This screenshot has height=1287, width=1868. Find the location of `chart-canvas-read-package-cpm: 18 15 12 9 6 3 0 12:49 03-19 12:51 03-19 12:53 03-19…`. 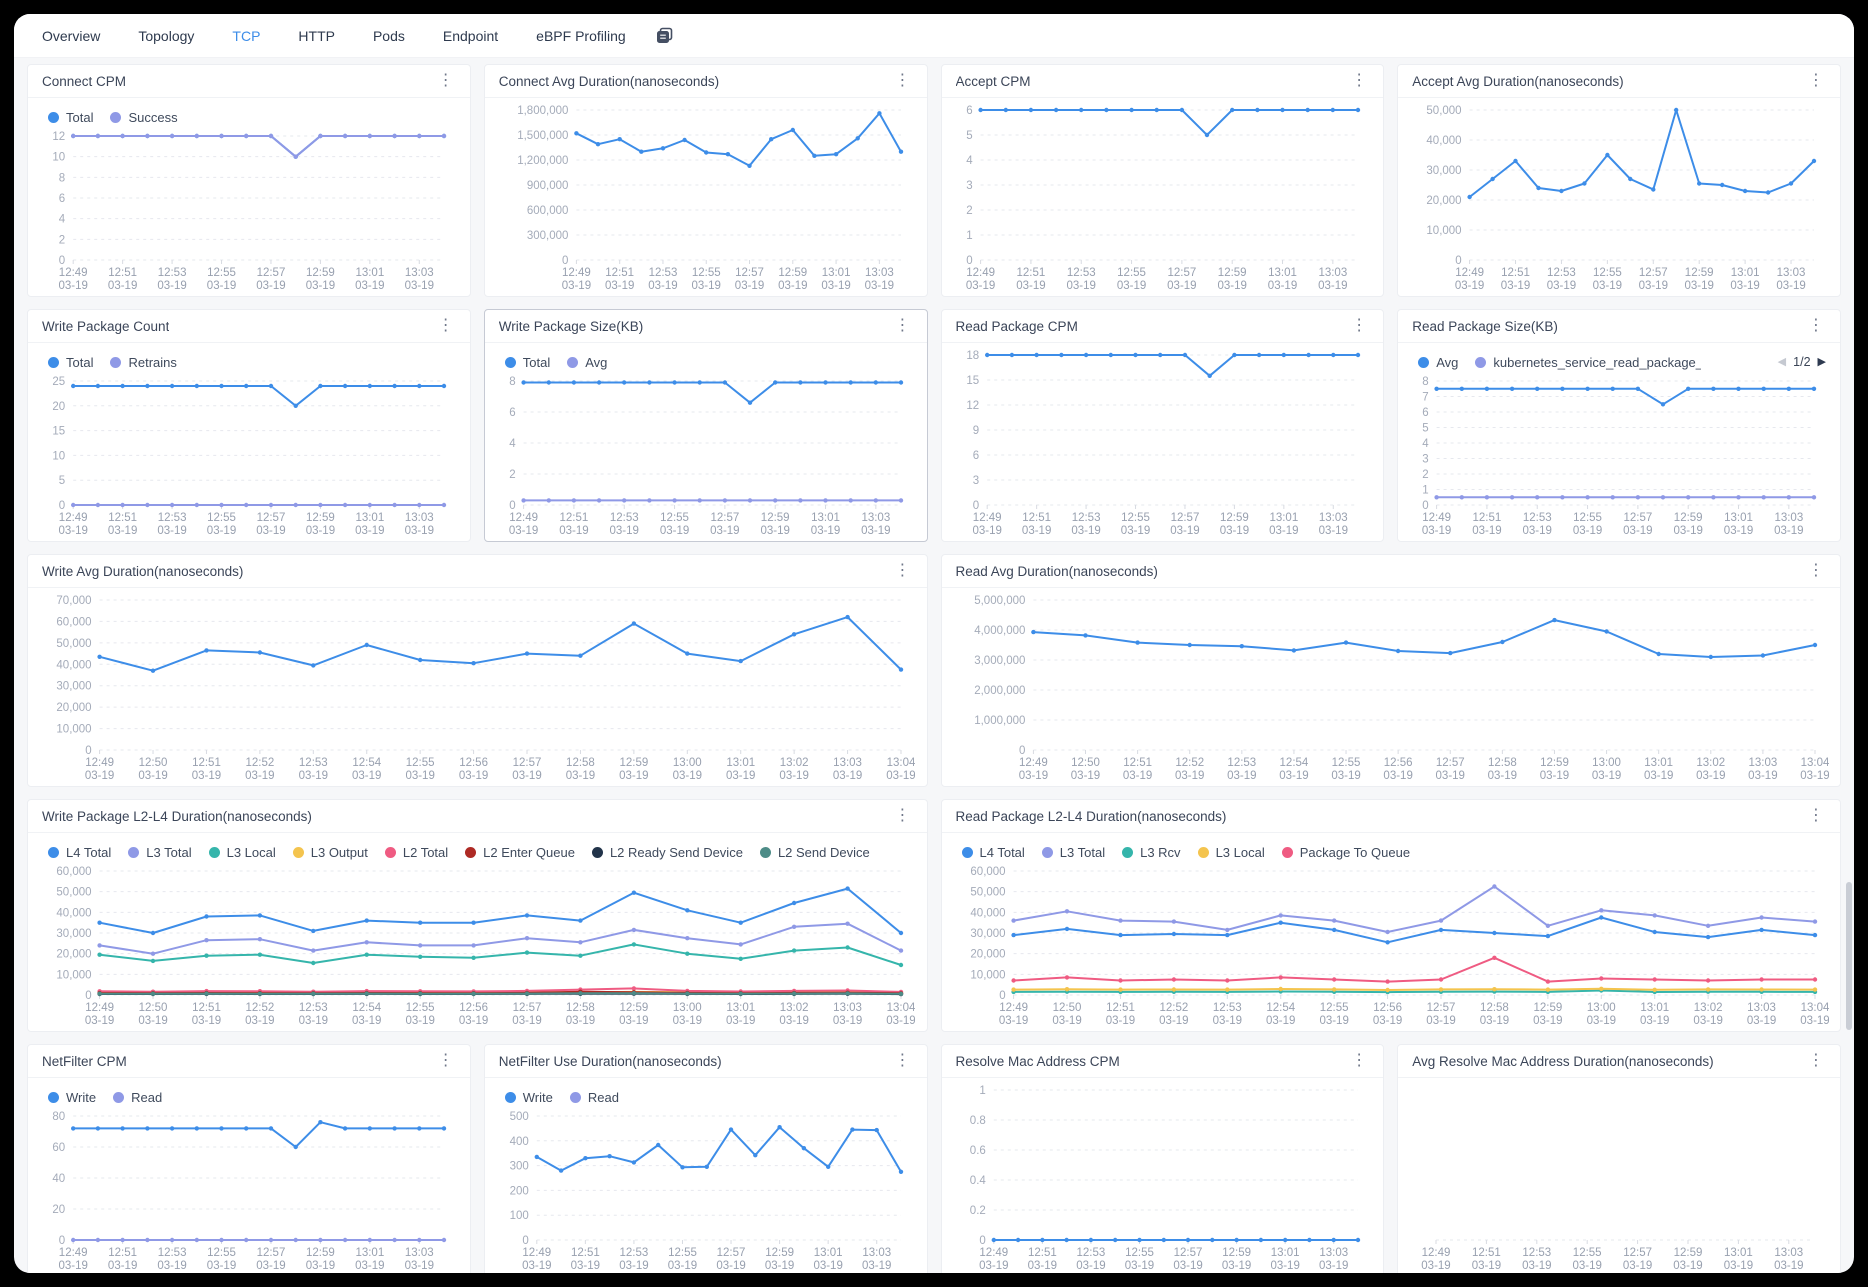

chart-canvas-read-package-cpm: 18 15 12 9 6 3 0 12:49 03-19 12:51 03-19 12:53 03-19… is located at coordinates (1163, 443).